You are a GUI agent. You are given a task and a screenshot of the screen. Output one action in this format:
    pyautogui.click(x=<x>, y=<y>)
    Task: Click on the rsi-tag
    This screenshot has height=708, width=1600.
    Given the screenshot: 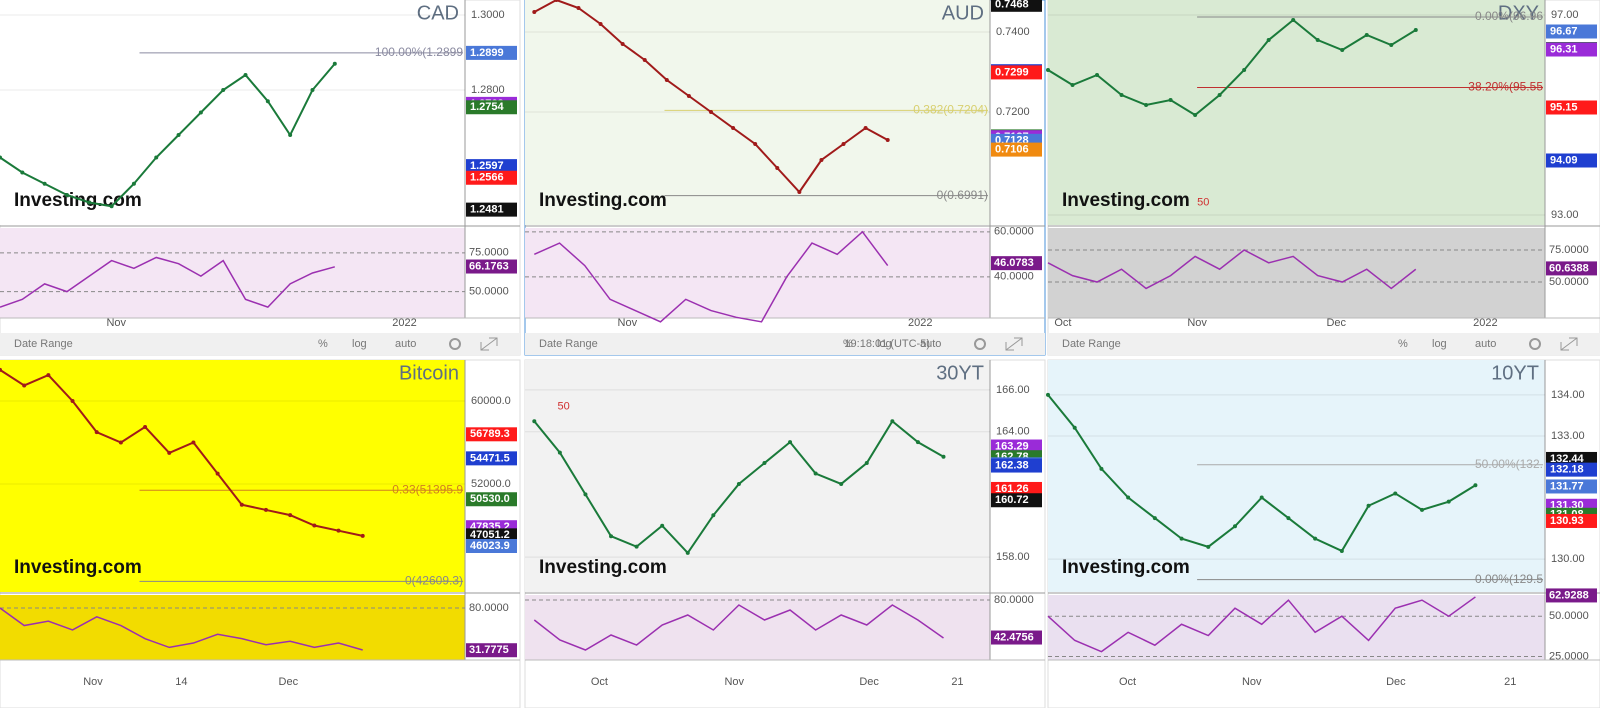 What is the action you would take?
    pyautogui.click(x=491, y=266)
    